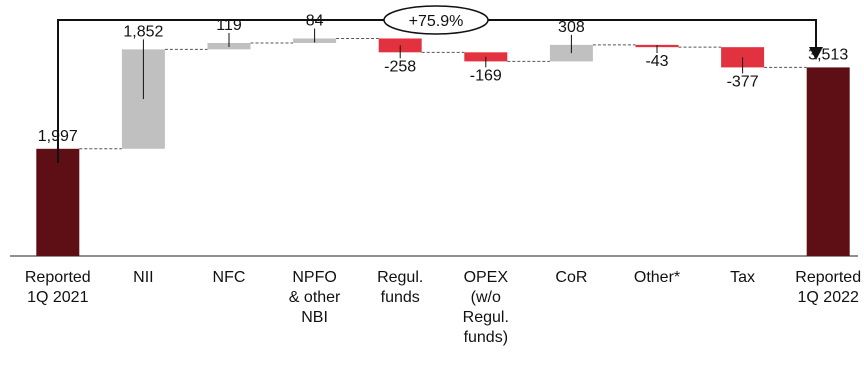  Describe the element at coordinates (743, 81) in the screenshot. I see `value-label-8: -377` at that location.